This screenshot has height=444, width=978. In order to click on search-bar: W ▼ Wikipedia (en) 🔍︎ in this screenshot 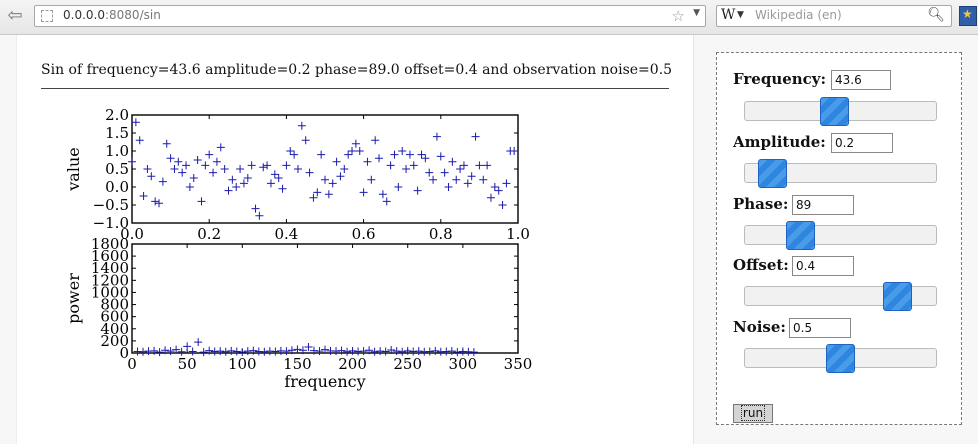, I will do `click(834, 16)`.